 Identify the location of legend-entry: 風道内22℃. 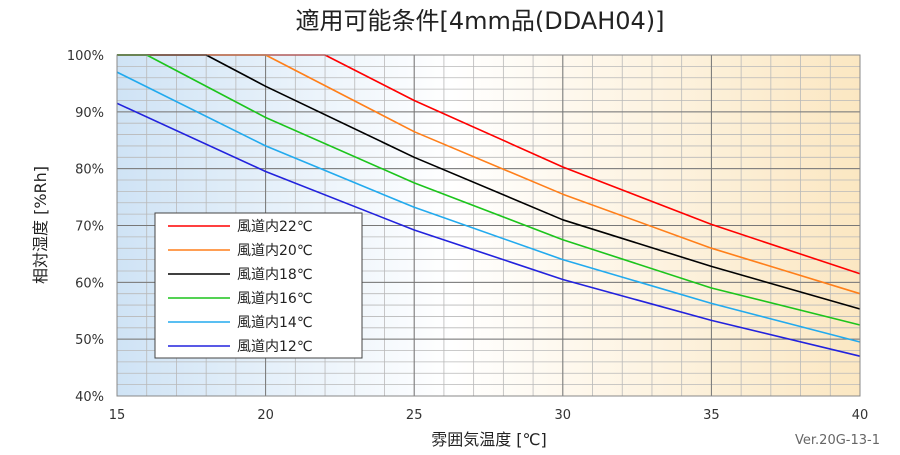
(275, 227).